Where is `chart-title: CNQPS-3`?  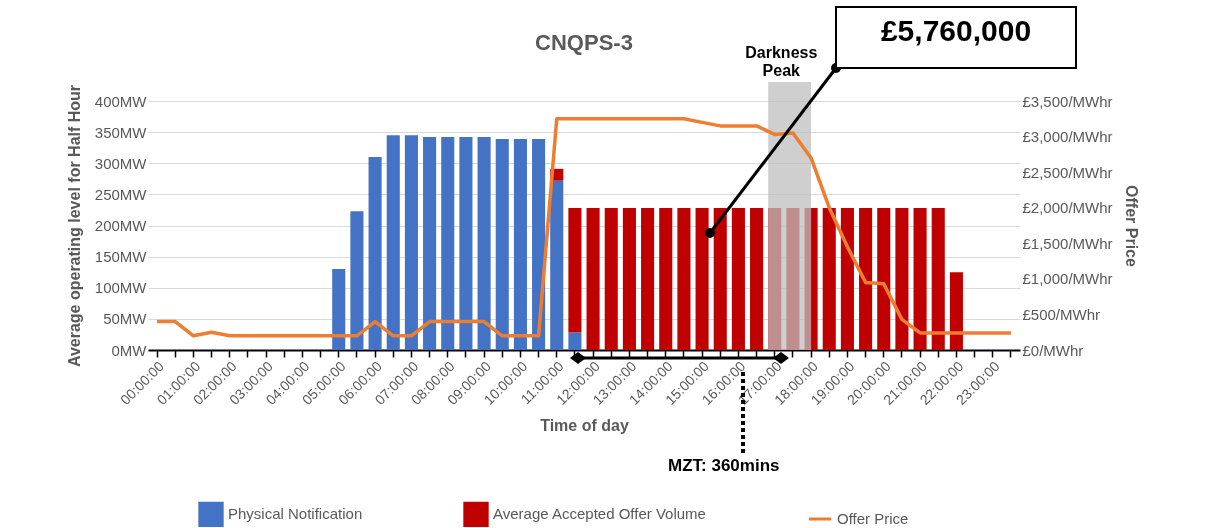 chart-title: CNQPS-3 is located at coordinates (584, 42).